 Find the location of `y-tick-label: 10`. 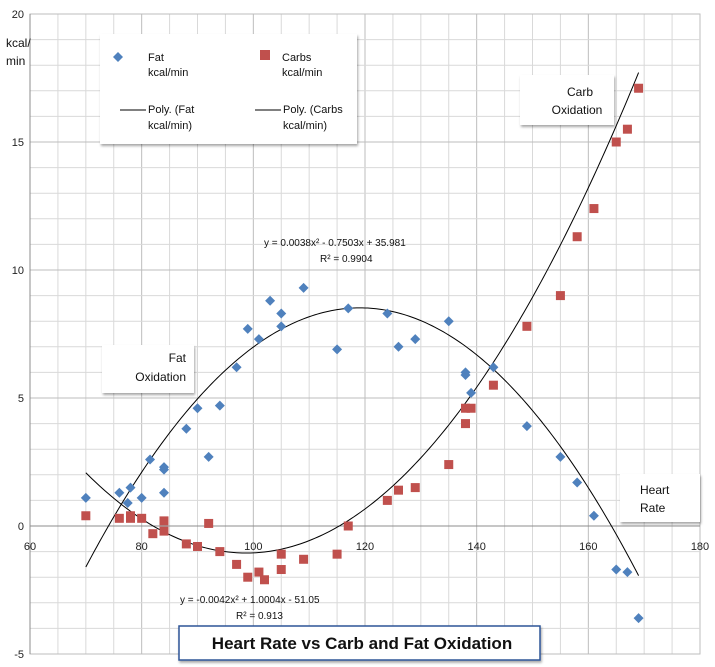

y-tick-label: 10 is located at coordinates (18, 271).